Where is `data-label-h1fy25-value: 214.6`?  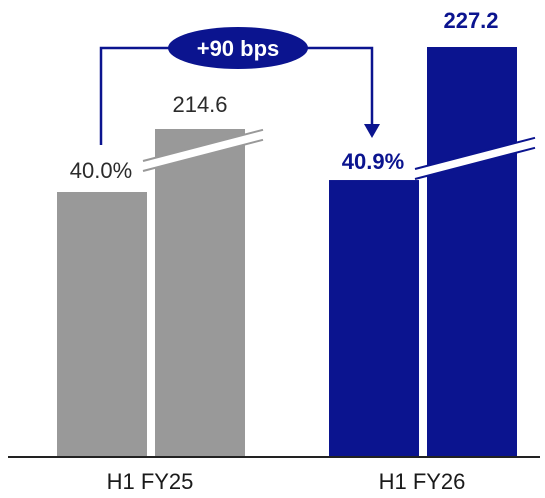 data-label-h1fy25-value: 214.6 is located at coordinates (199, 104).